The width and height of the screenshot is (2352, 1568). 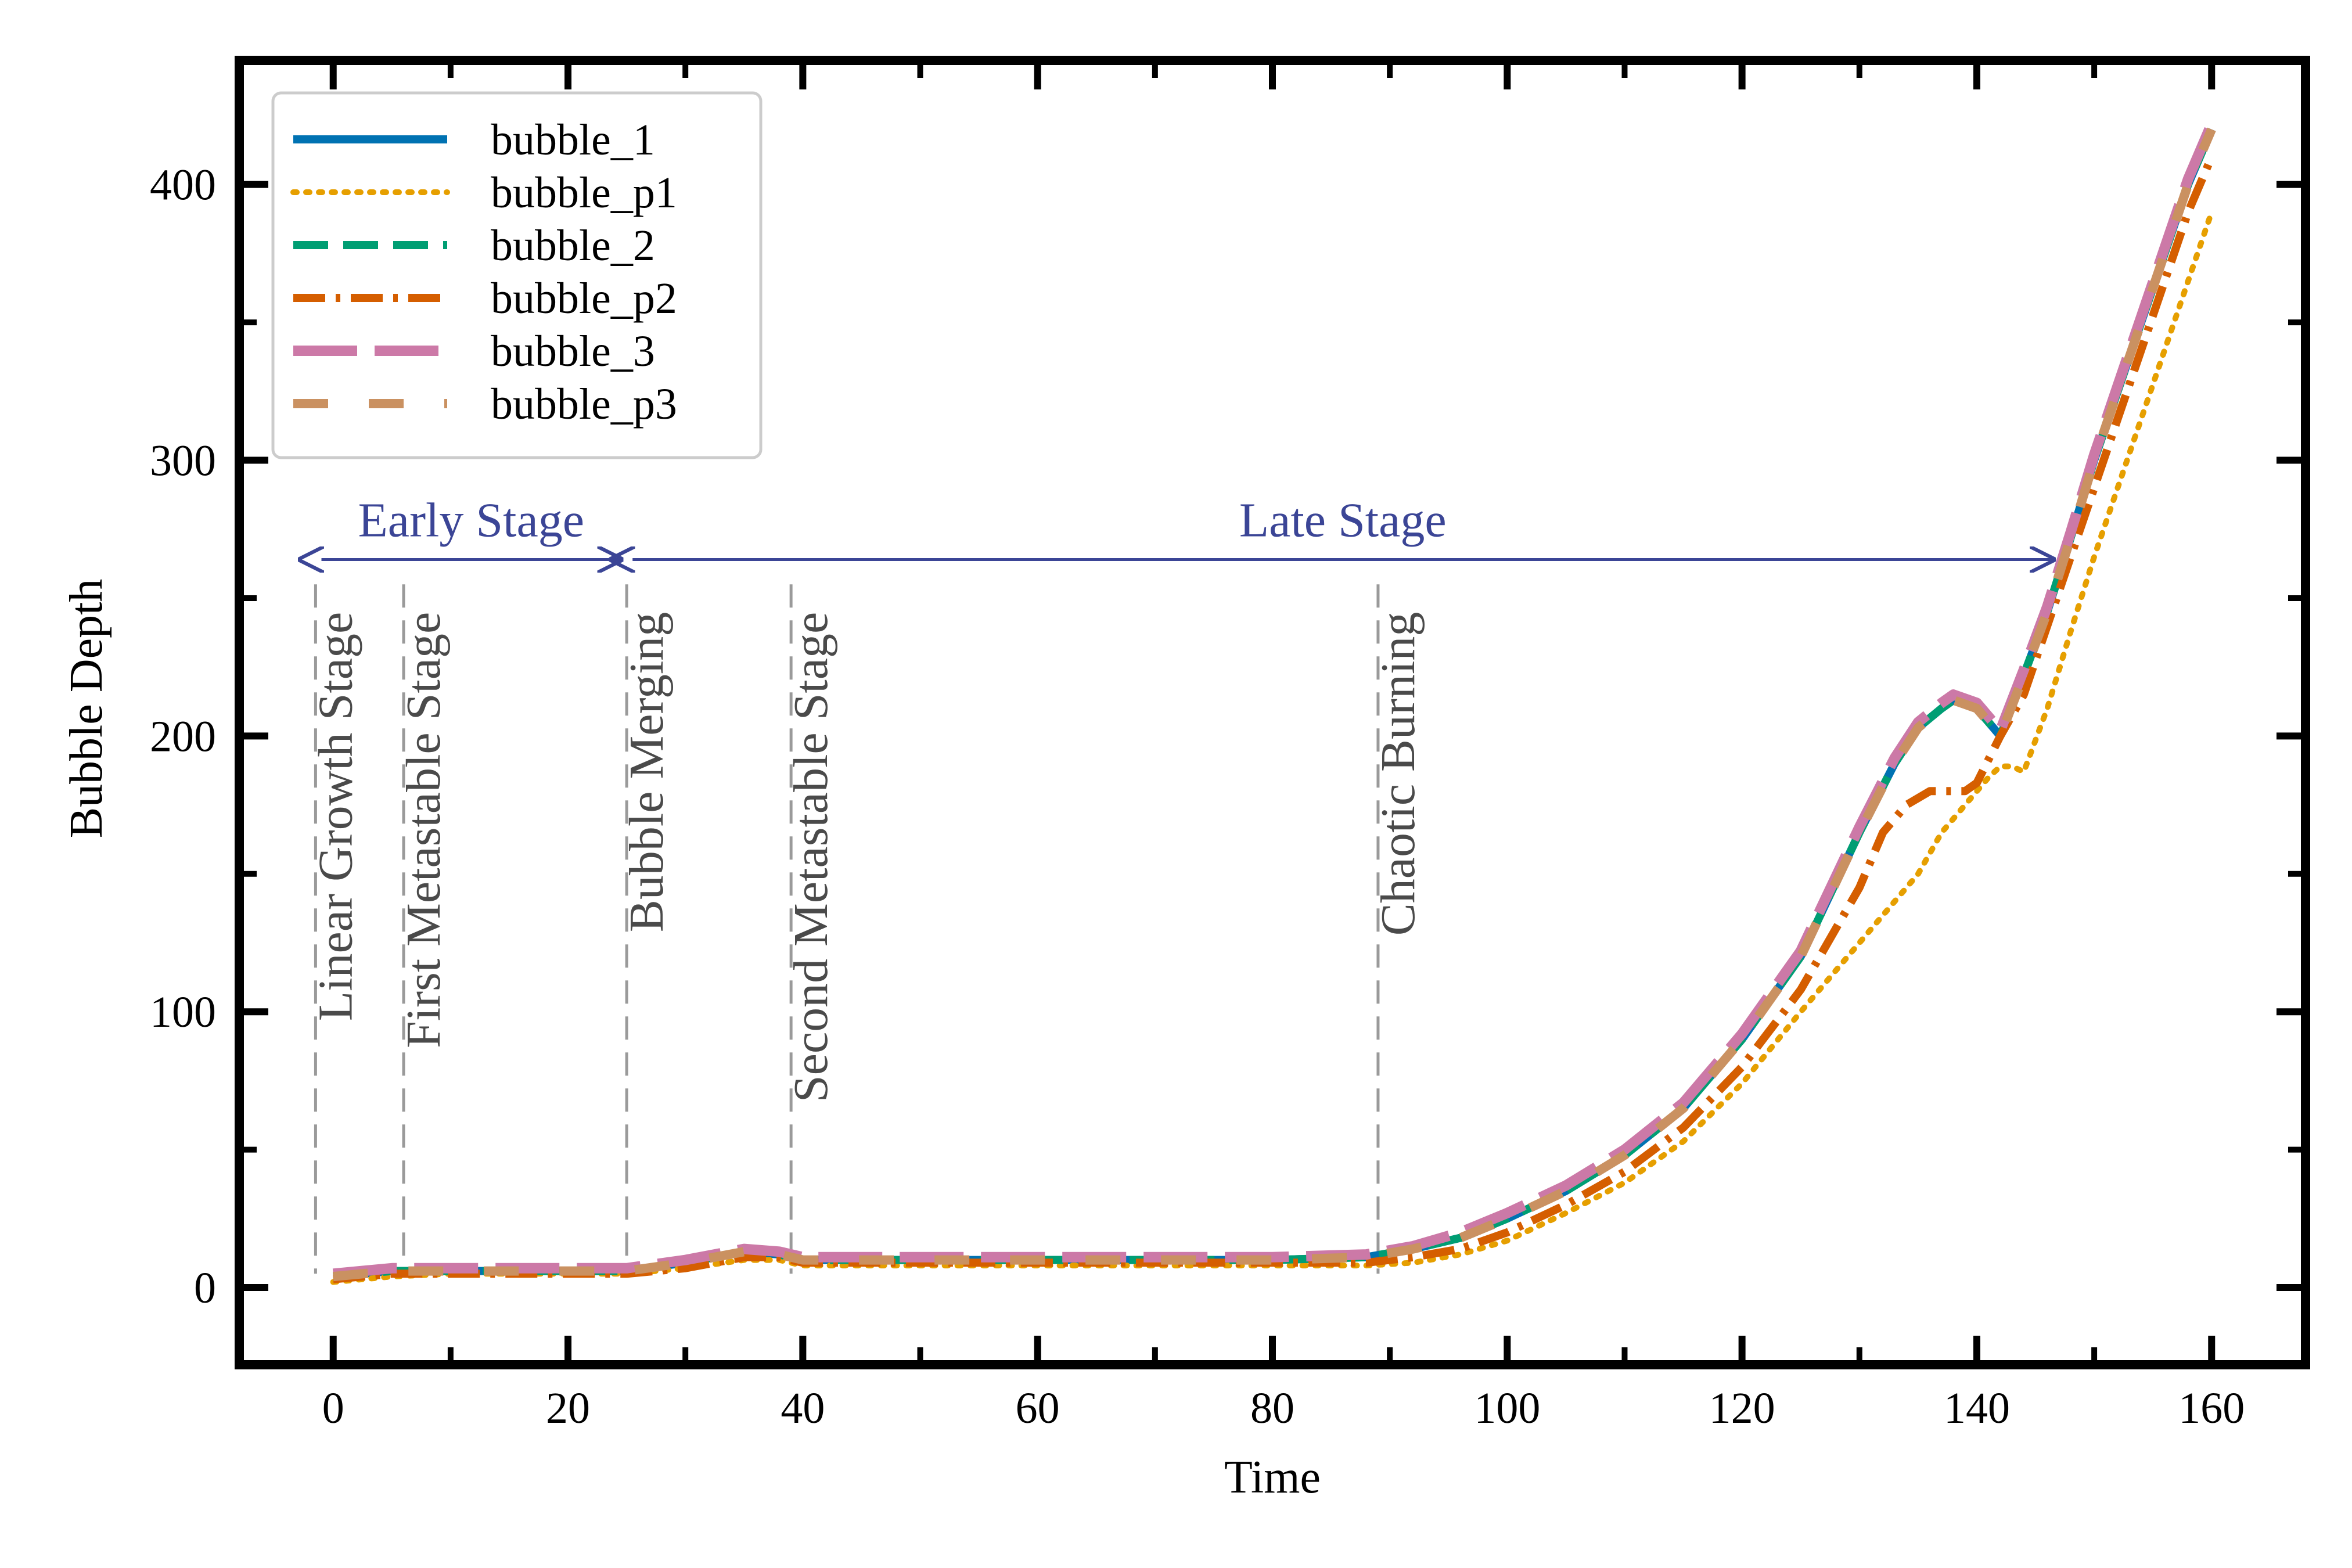 I want to click on stage-label-2: First Metastable Stage, so click(x=424, y=830).